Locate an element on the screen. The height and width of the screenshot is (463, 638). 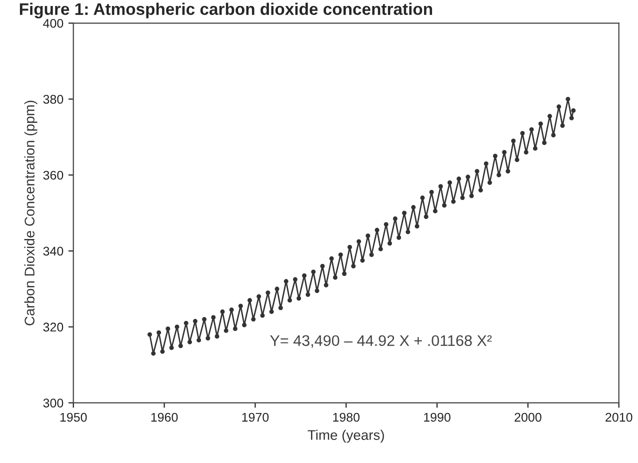
x-tick-label: 2010 is located at coordinates (619, 417).